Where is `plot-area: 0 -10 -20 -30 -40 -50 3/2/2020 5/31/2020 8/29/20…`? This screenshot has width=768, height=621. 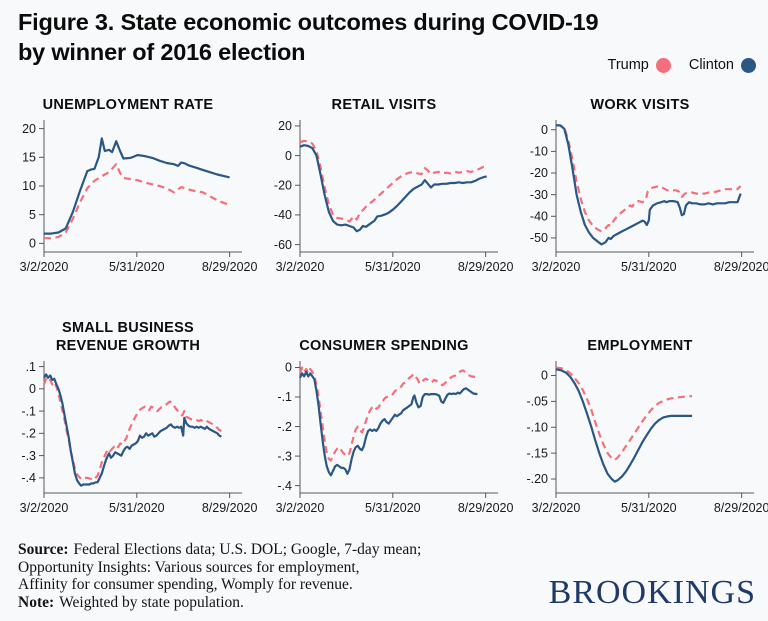 plot-area: 0 -10 -20 -30 -40 -50 3/2/2020 5/31/2020 8/29/20… is located at coordinates (649, 197).